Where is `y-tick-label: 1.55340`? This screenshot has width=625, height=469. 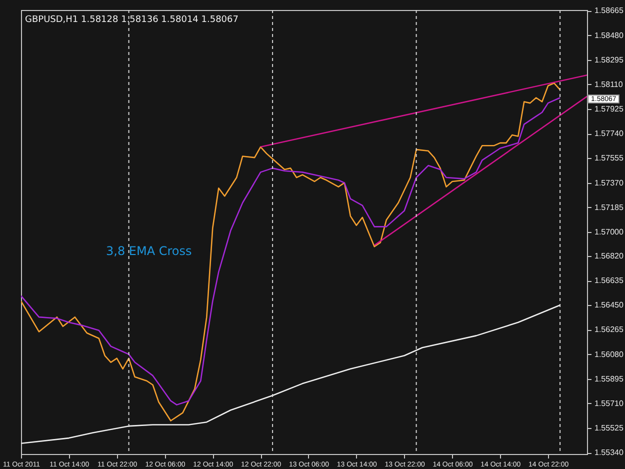 y-tick-label: 1.55340 is located at coordinates (609, 453).